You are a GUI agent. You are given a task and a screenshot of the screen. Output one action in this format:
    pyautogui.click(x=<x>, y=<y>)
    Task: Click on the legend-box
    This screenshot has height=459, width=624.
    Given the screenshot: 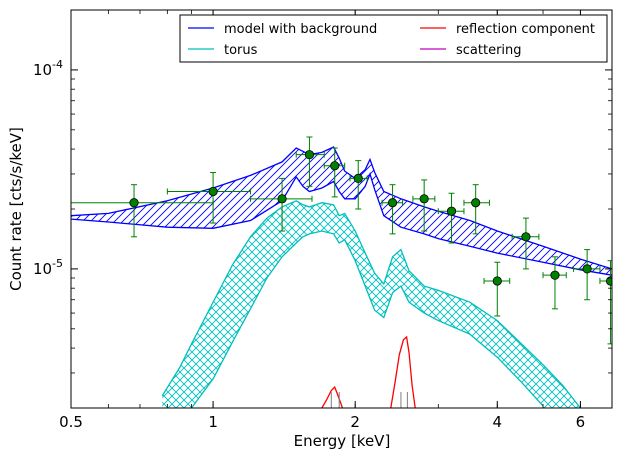 What is the action you would take?
    pyautogui.click(x=393, y=38)
    